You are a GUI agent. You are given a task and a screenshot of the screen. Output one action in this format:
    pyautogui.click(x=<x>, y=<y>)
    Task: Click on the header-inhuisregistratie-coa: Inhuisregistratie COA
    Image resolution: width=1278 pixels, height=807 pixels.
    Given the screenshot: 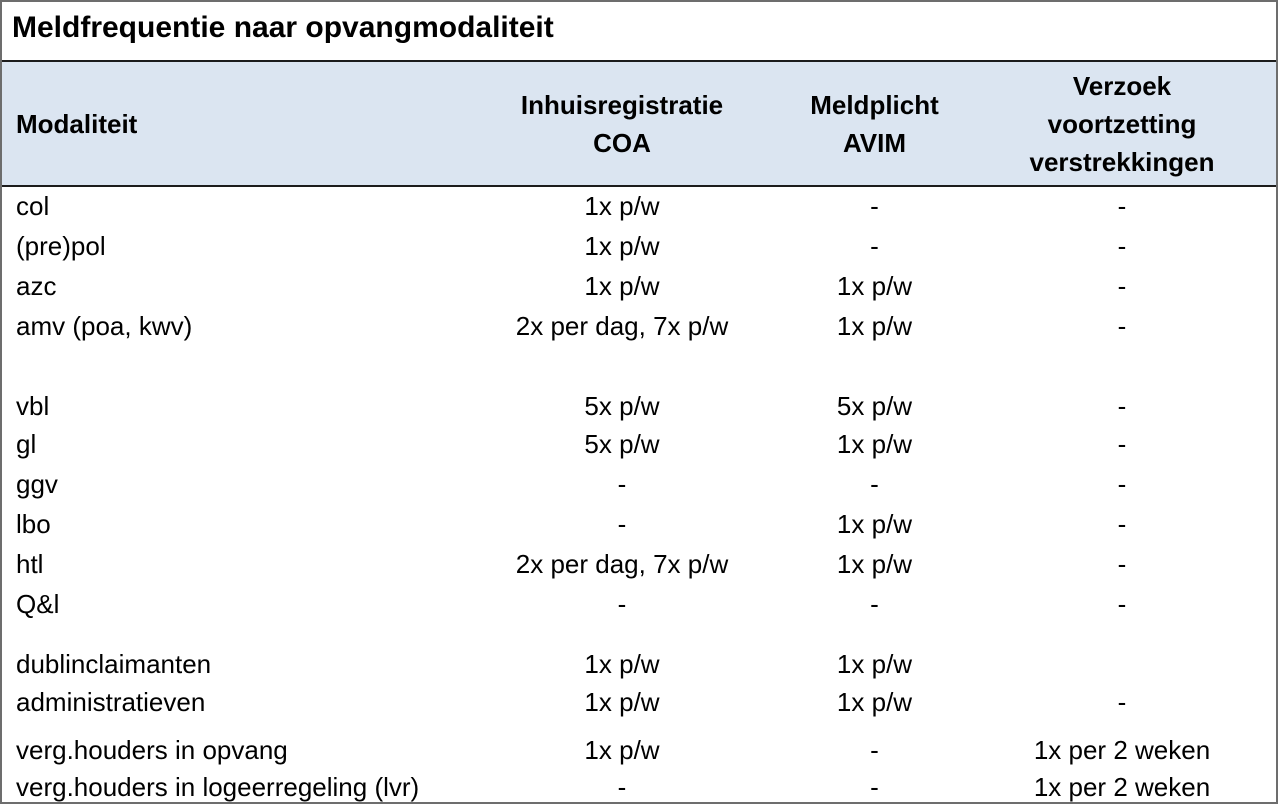 What is the action you would take?
    pyautogui.click(x=622, y=123)
    